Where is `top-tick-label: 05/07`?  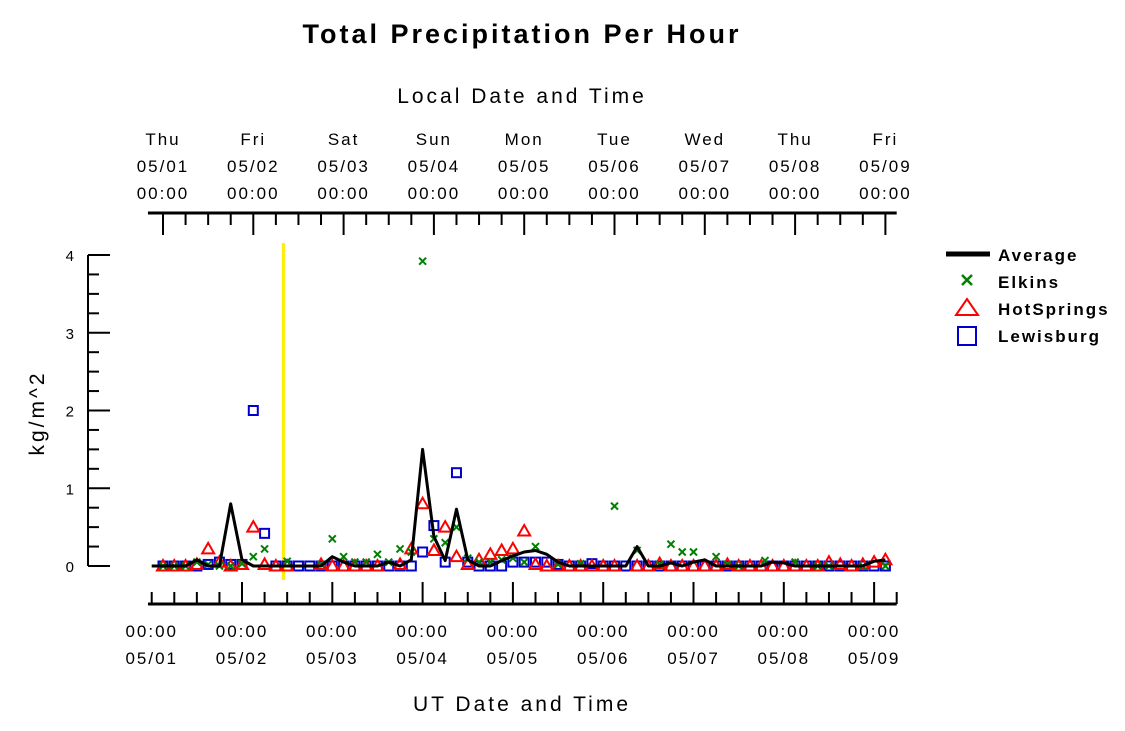 top-tick-label: 05/07 is located at coordinates (705, 166).